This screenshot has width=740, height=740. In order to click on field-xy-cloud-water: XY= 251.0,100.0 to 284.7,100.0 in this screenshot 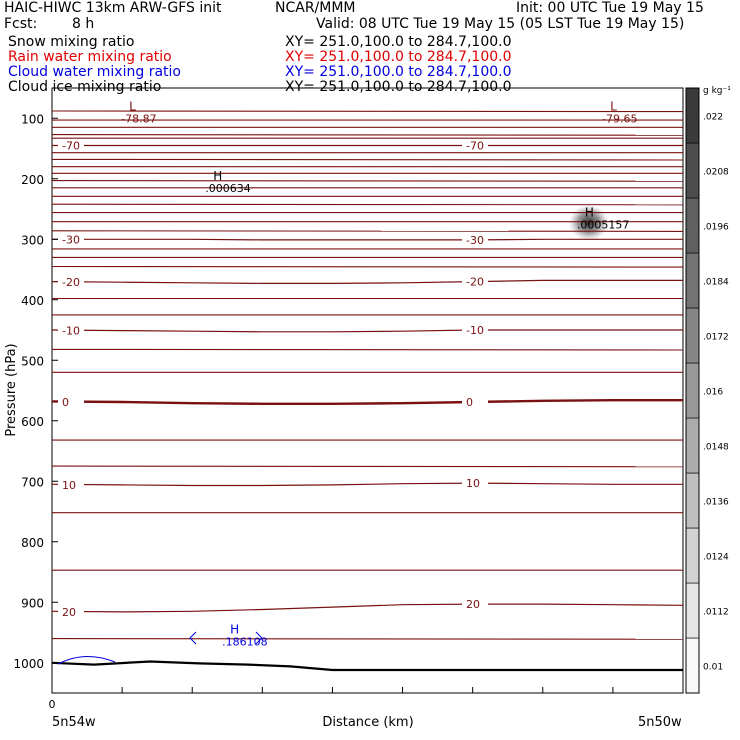, I will do `click(398, 72)`.